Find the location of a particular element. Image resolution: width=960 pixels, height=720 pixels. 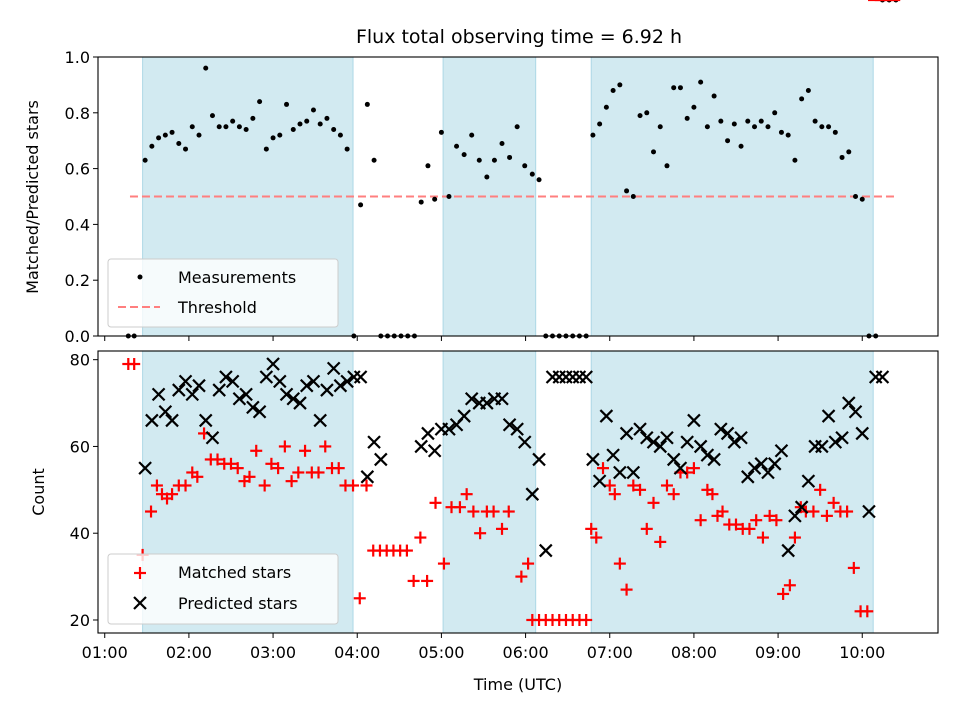

top-legend-box is located at coordinates (223, 293).